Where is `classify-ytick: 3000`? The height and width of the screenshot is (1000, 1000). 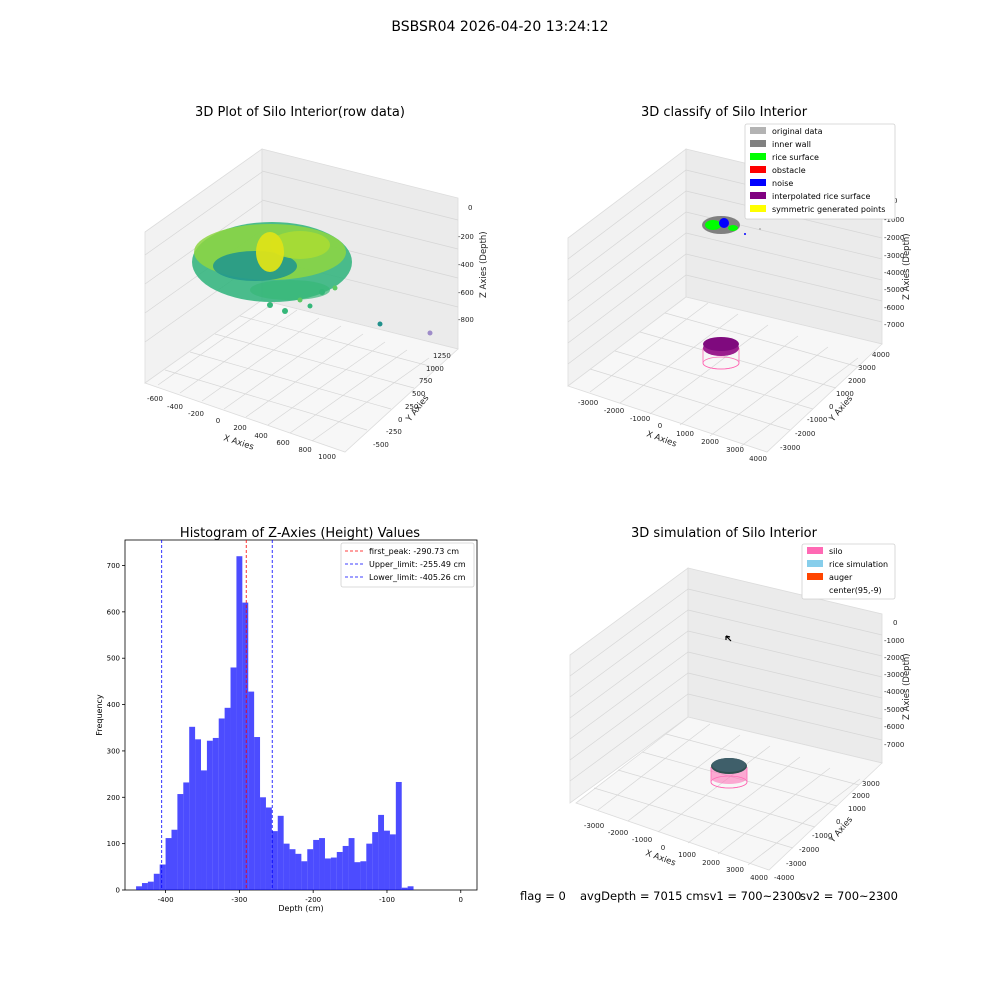 classify-ytick: 3000 is located at coordinates (867, 368).